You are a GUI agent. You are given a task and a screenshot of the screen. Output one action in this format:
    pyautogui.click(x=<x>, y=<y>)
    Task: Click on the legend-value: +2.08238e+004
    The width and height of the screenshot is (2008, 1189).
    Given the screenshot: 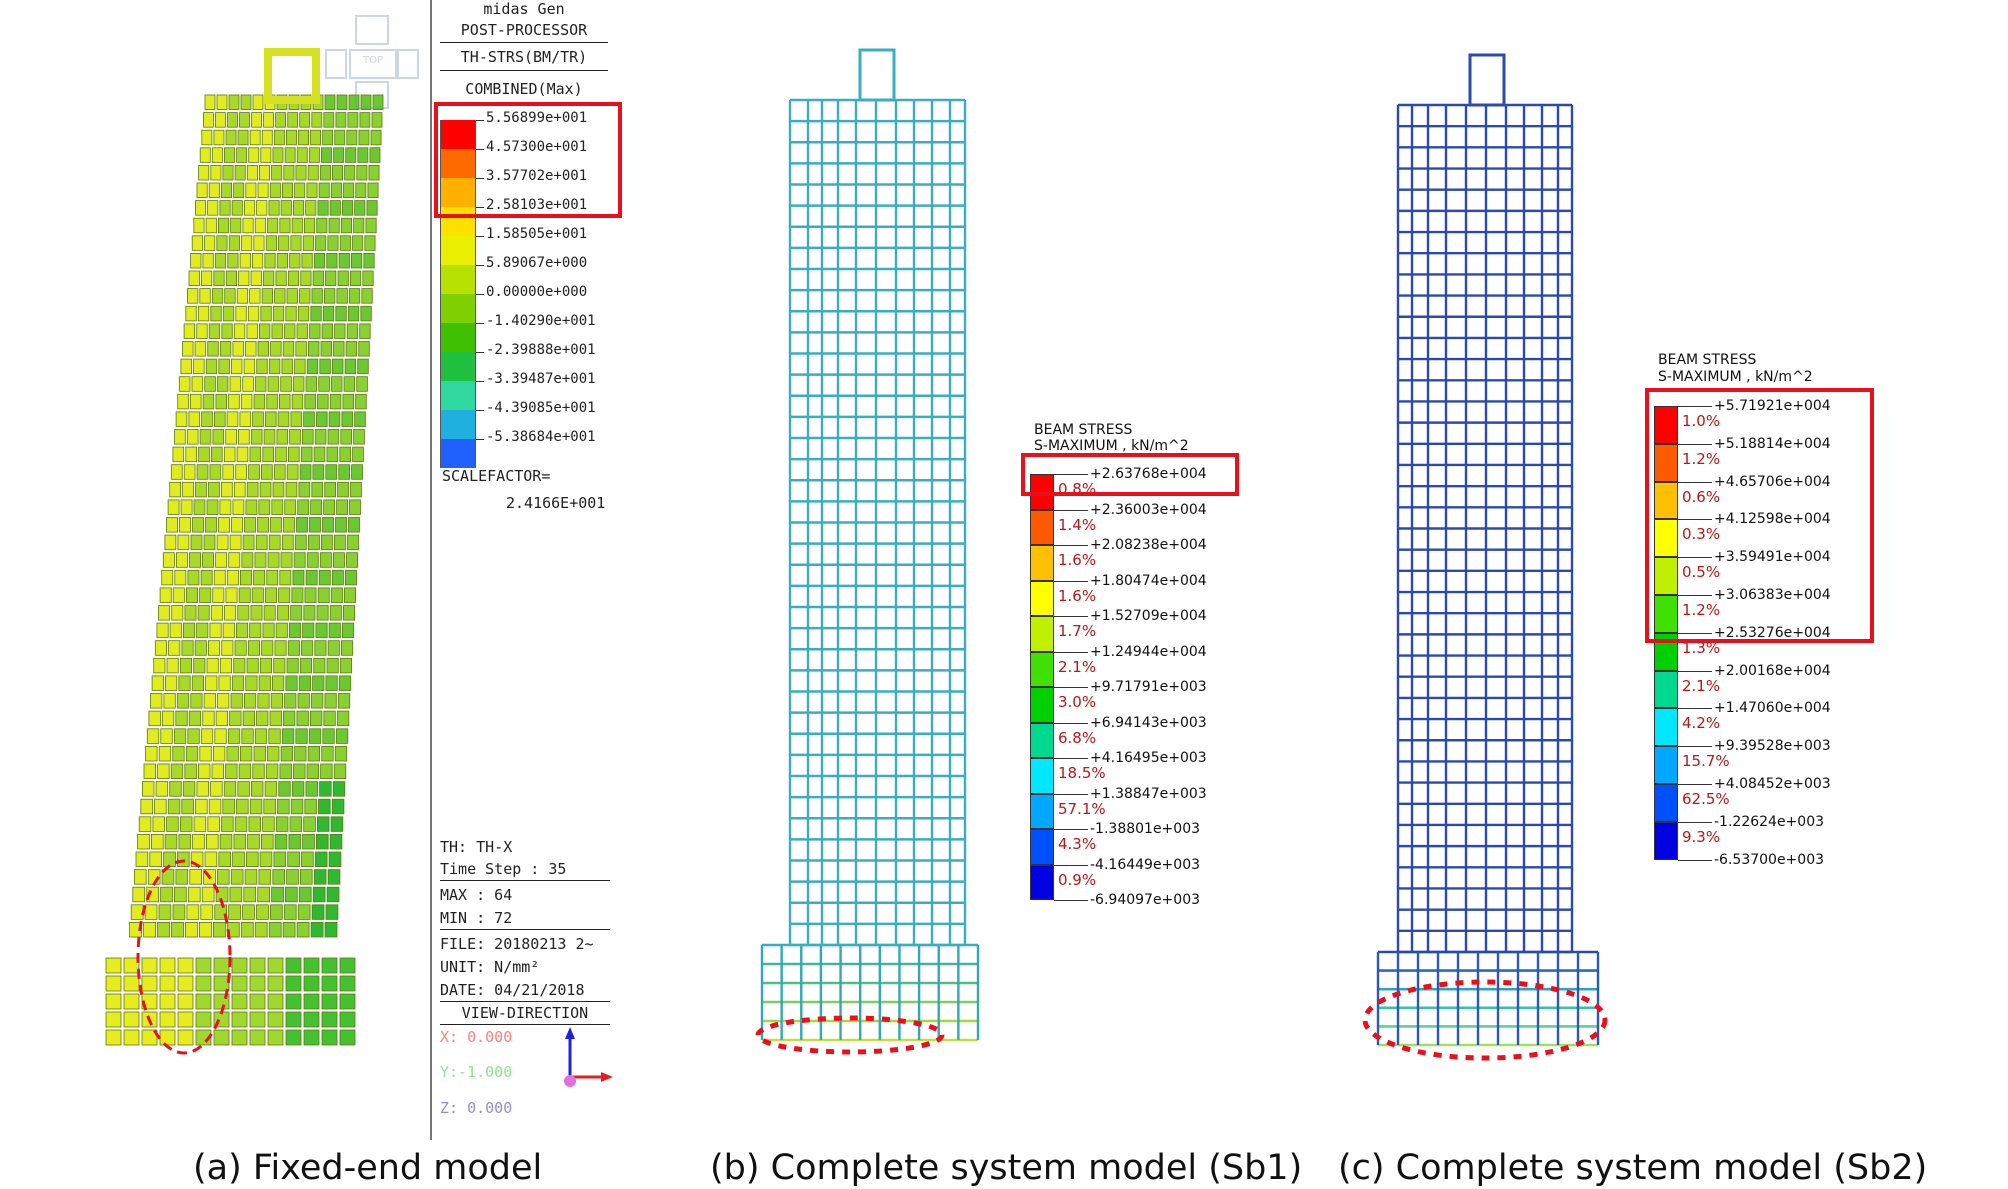 What is the action you would take?
    pyautogui.click(x=1148, y=545)
    